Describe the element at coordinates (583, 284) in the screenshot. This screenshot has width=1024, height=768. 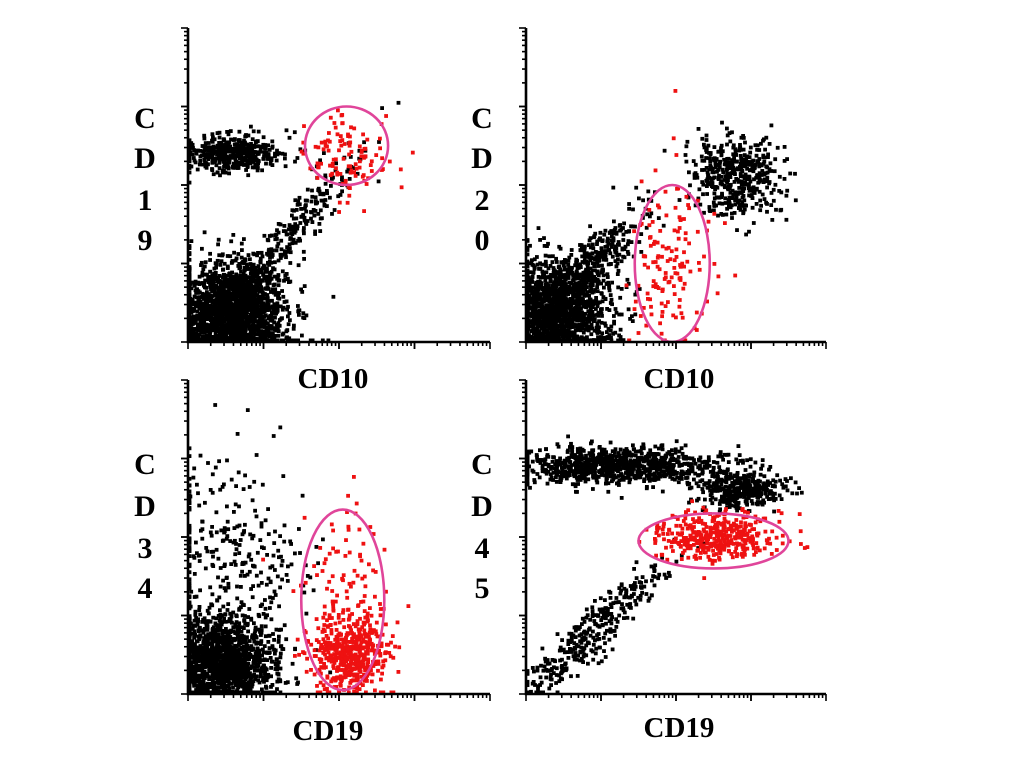
I see `cluster-black-low` at that location.